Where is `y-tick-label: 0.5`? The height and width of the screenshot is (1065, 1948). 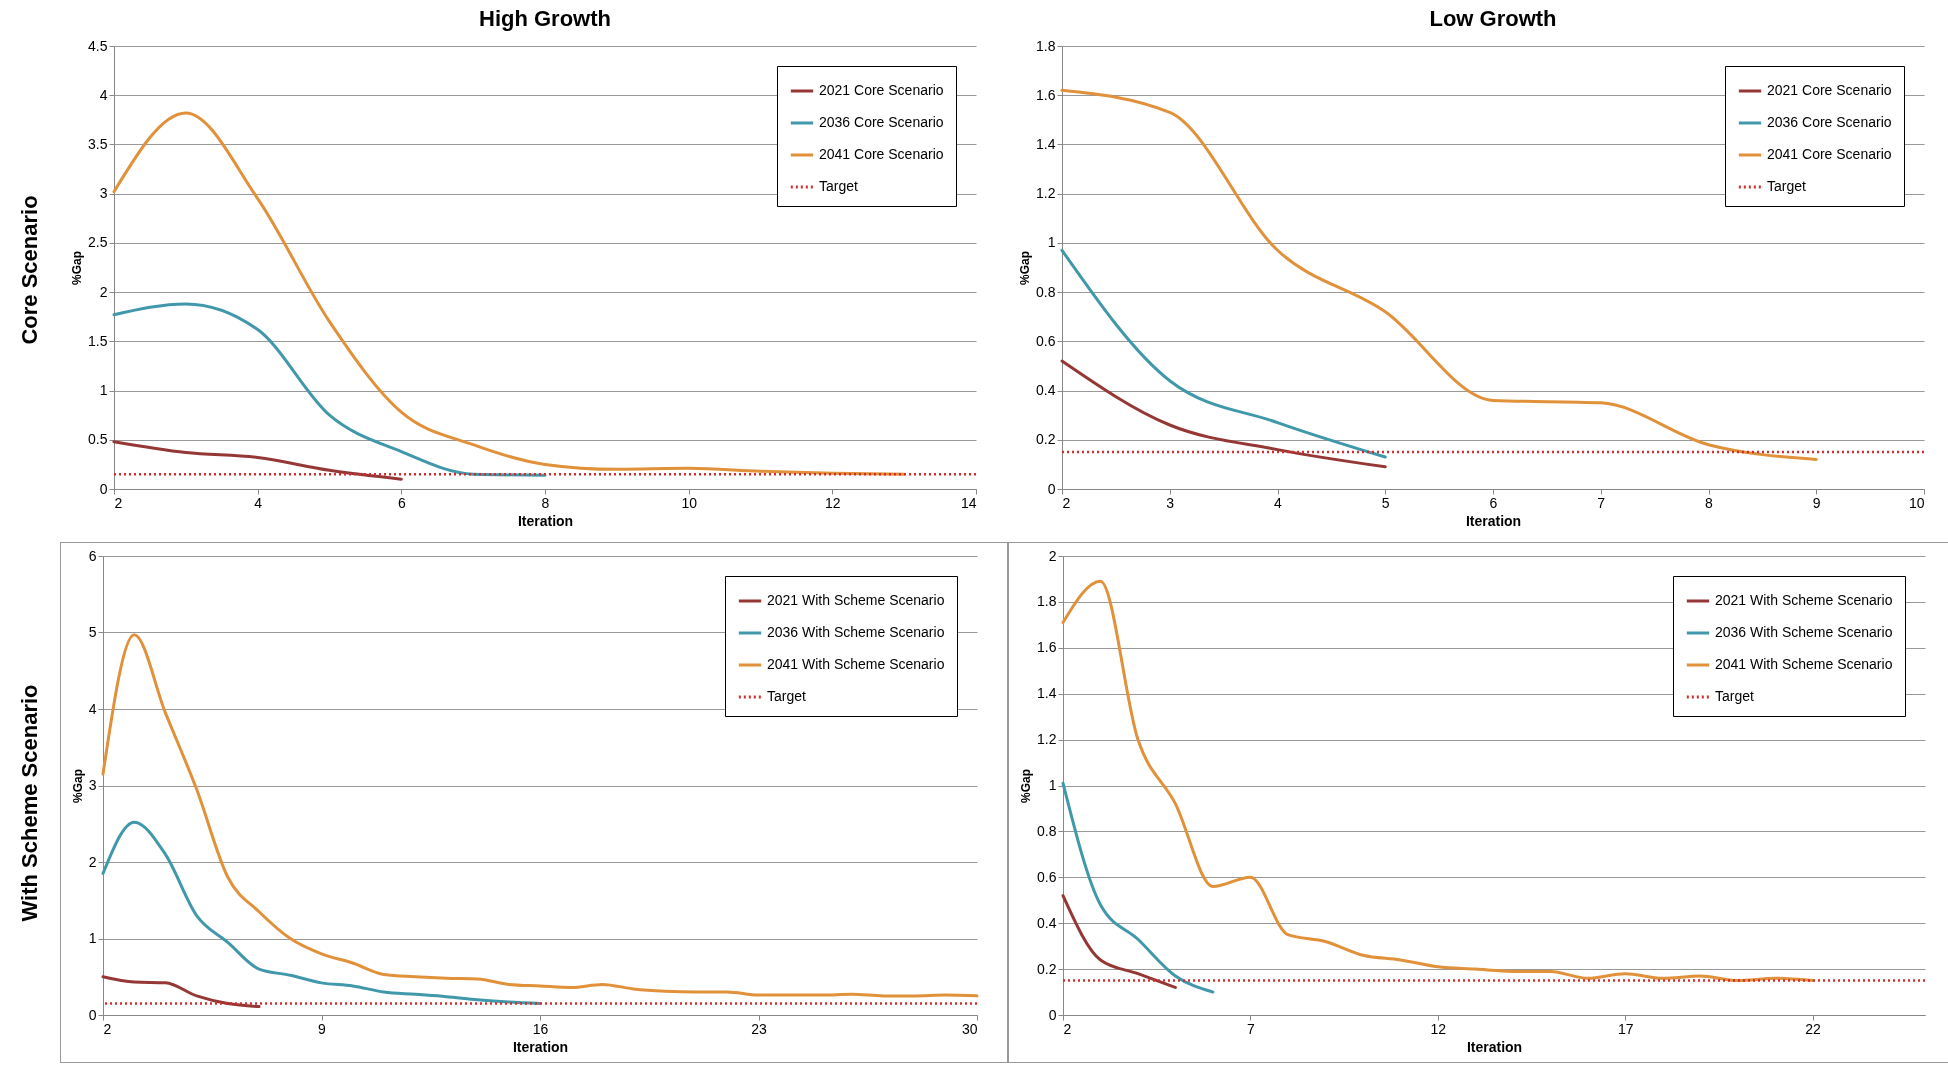
y-tick-label: 0.5 is located at coordinates (98, 439).